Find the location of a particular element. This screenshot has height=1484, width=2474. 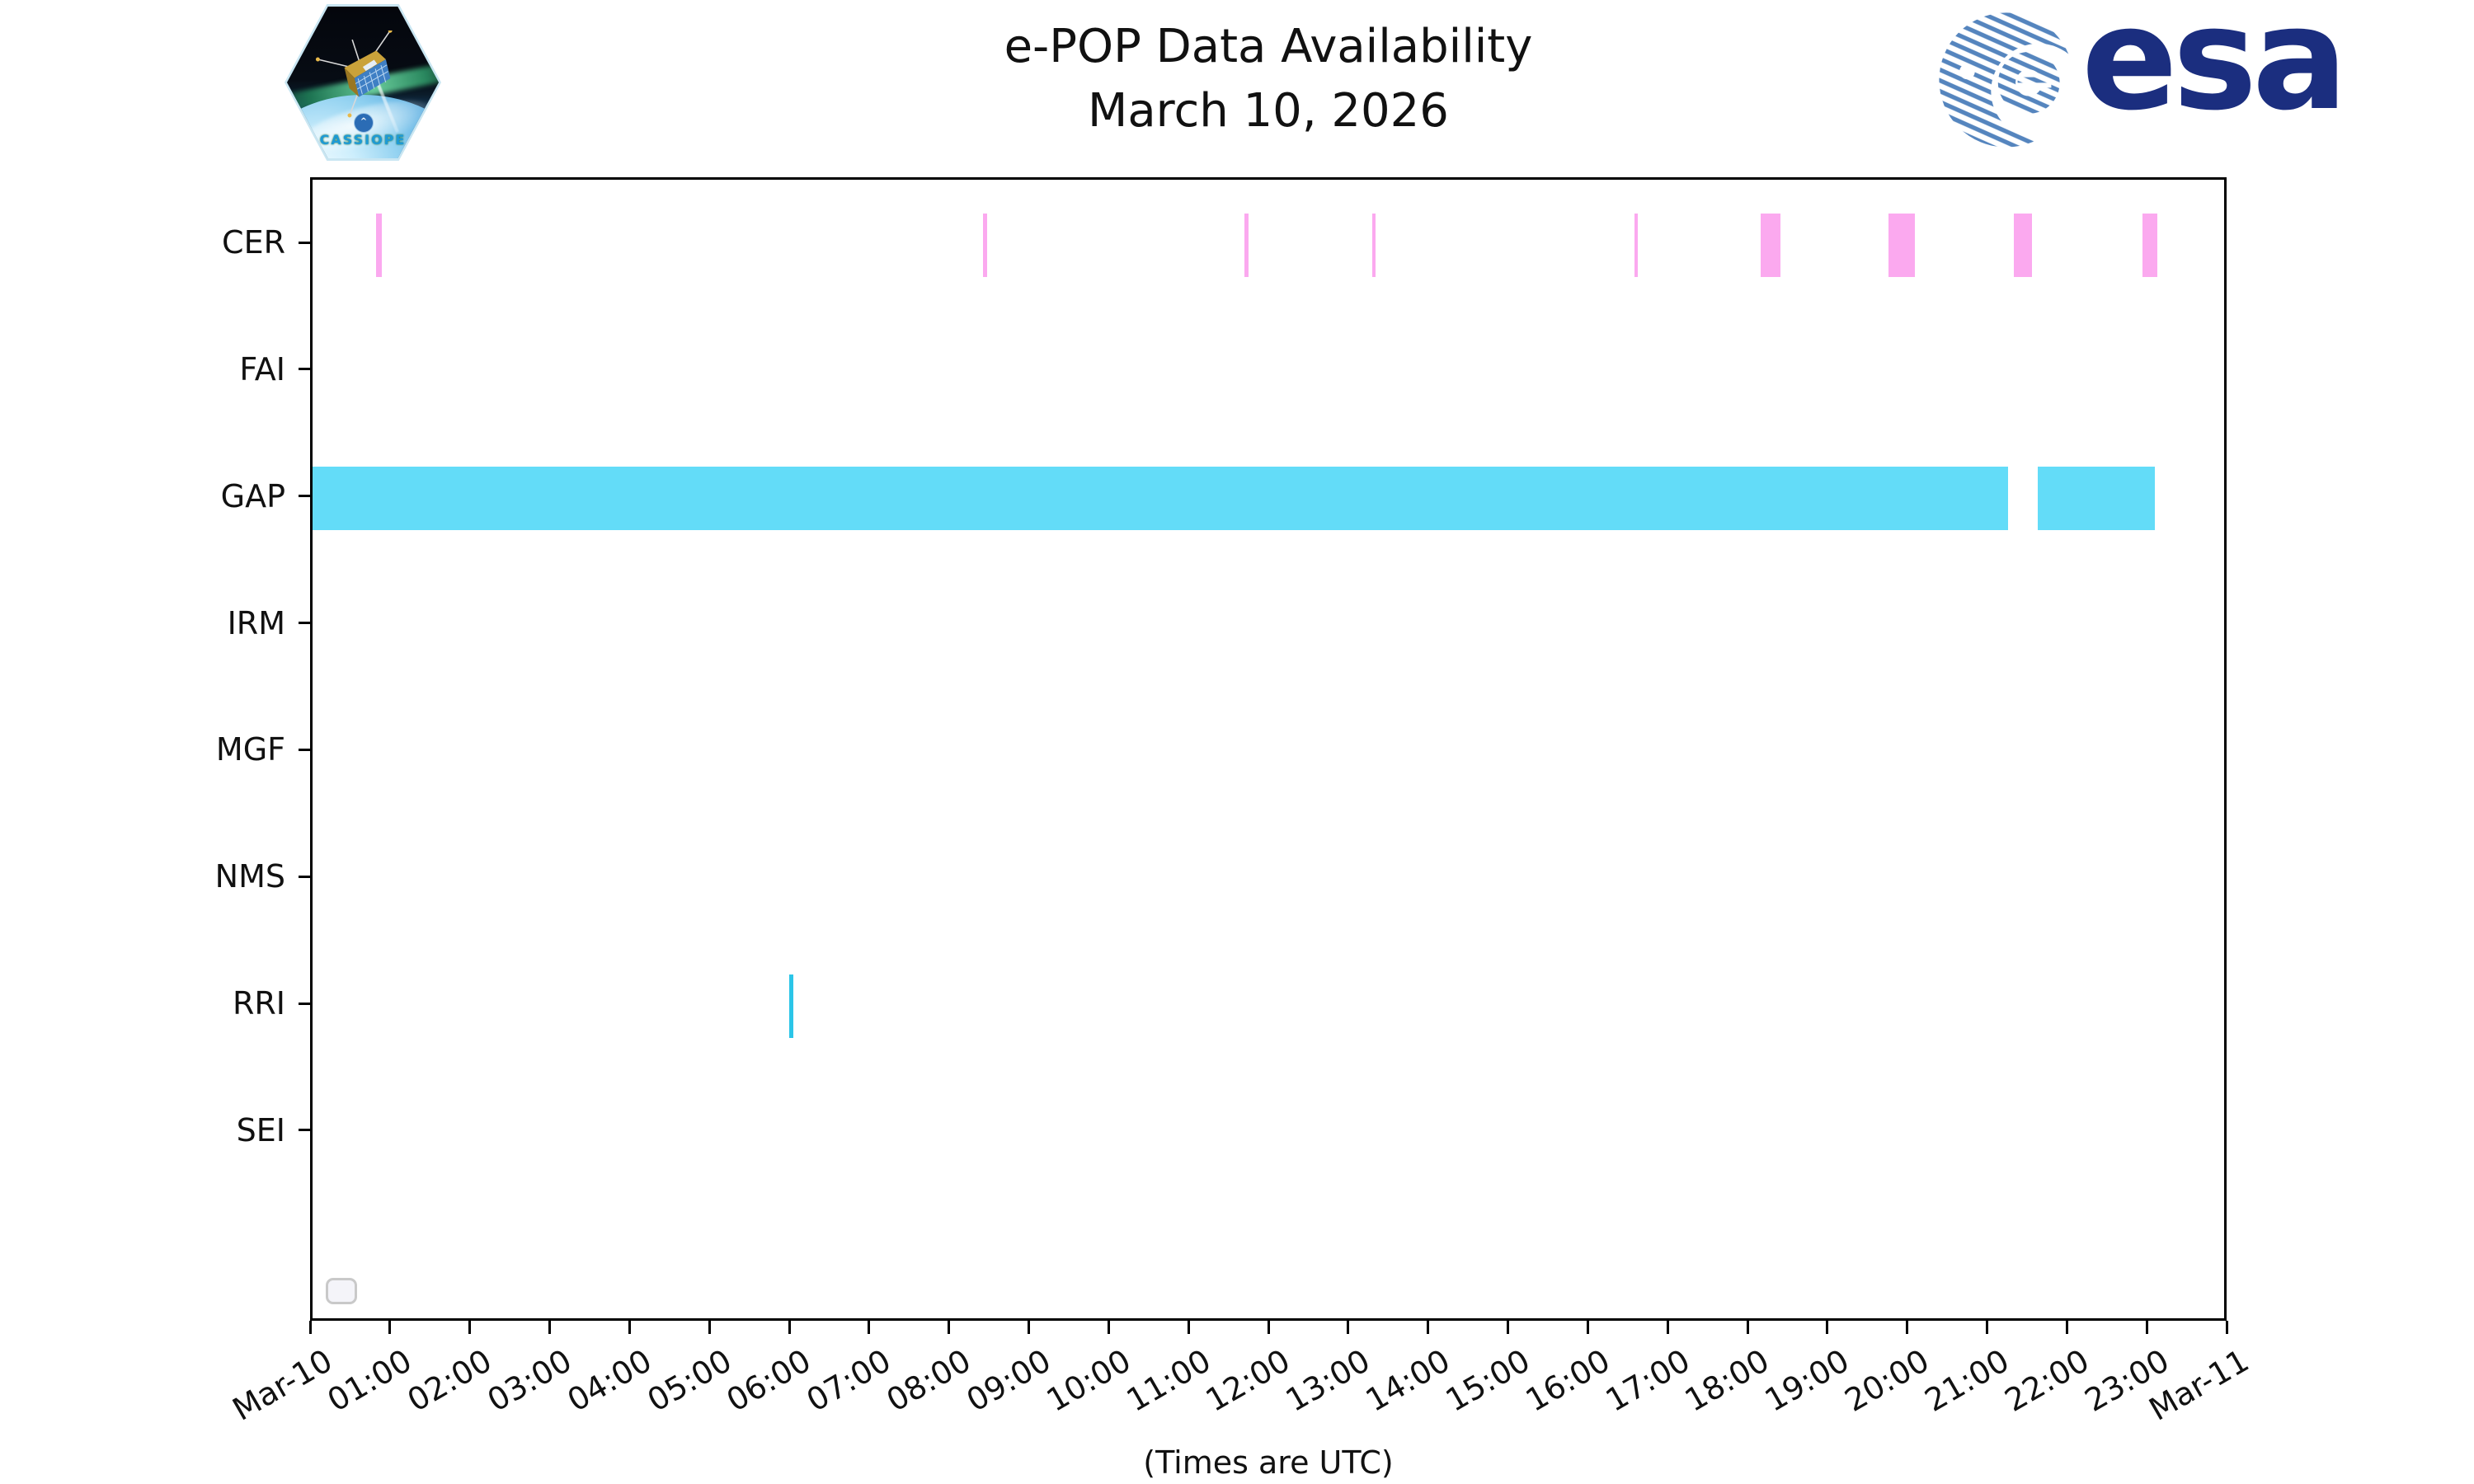

y-tick-label-cer: CER is located at coordinates (253, 242).